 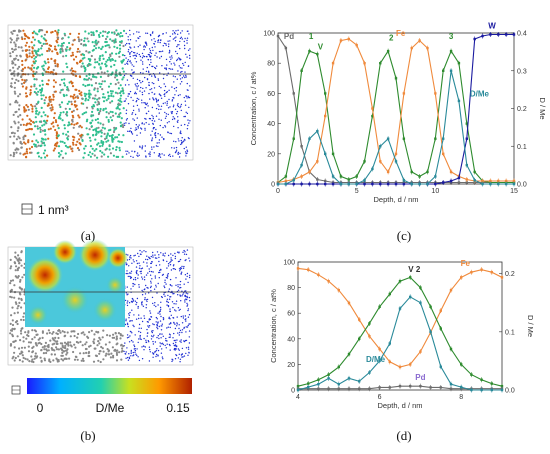 What do you see at coordinates (466, 263) in the screenshot?
I see `annotation: Fe` at bounding box center [466, 263].